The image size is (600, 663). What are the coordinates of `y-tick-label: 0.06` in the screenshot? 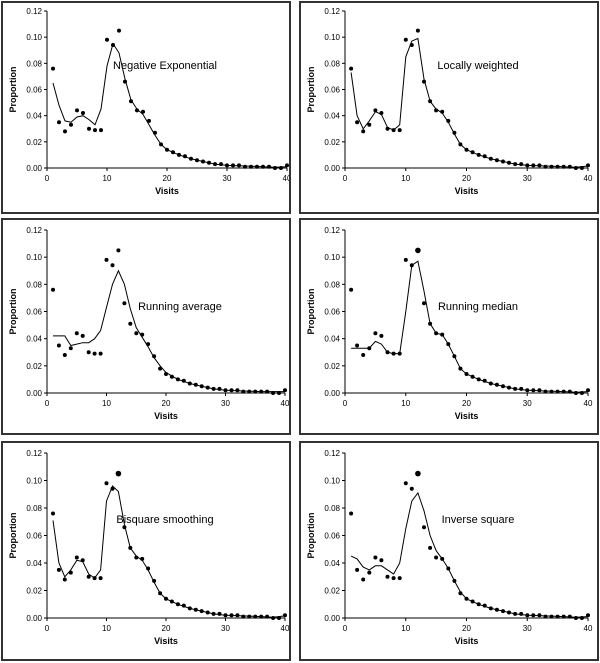 It's located at (332, 536).